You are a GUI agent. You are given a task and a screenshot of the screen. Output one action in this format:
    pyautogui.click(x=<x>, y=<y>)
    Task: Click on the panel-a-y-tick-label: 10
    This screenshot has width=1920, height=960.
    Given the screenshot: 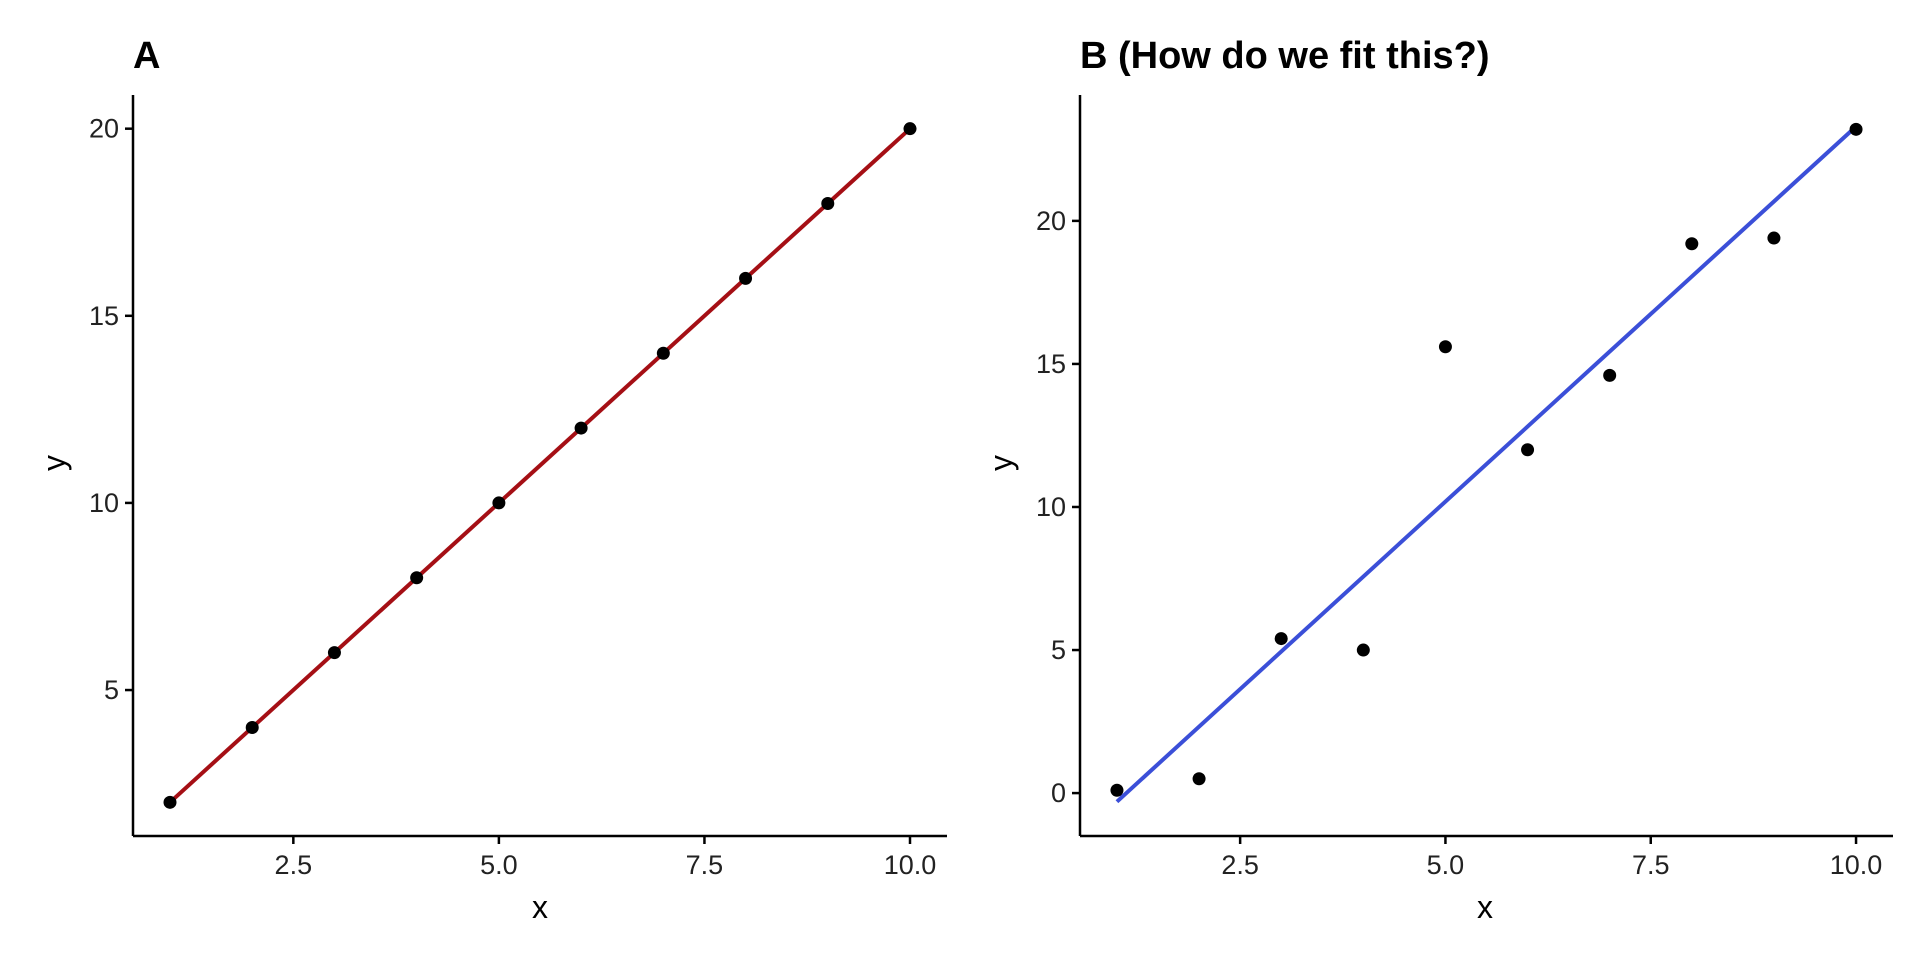 What is the action you would take?
    pyautogui.click(x=104, y=503)
    